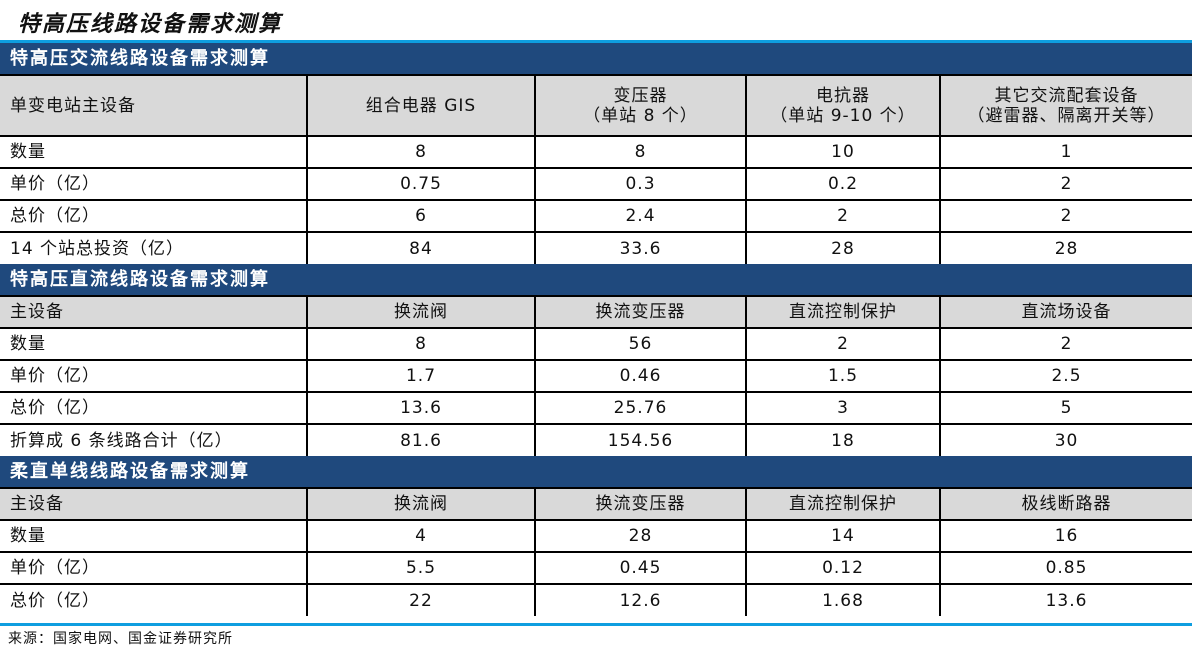  What do you see at coordinates (640, 407) in the screenshot?
I see `cell-value: 25.76` at bounding box center [640, 407].